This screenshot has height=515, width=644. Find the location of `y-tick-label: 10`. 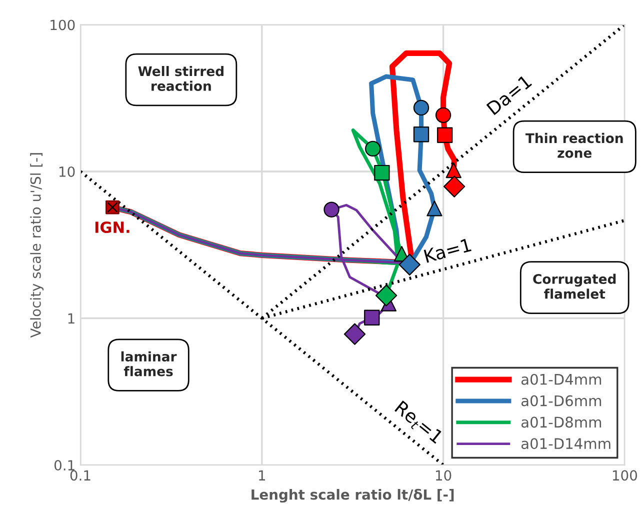

y-tick-label: 10 is located at coordinates (67, 171).